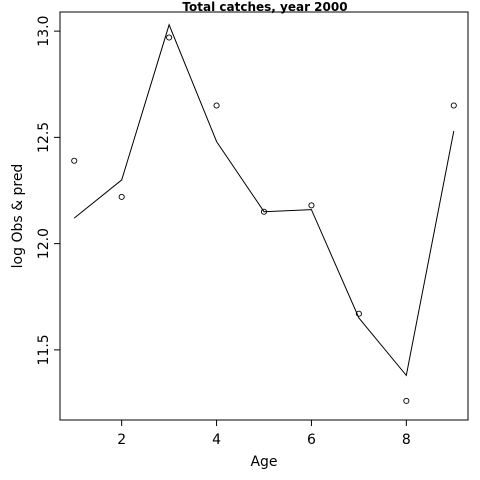 The width and height of the screenshot is (480, 480). What do you see at coordinates (44, 349) in the screenshot?
I see `y-tick-label-11.5: 11.5` at bounding box center [44, 349].